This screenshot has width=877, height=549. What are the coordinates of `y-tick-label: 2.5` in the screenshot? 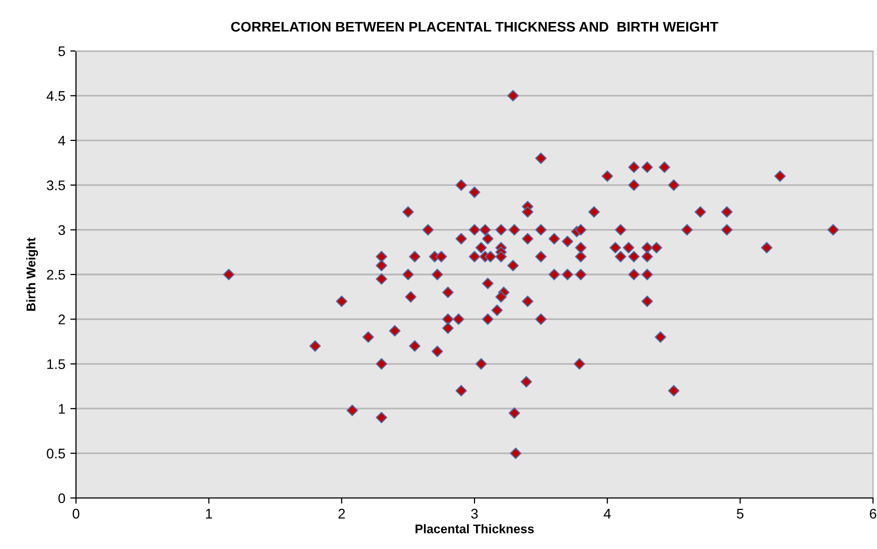 It's located at (56, 275).